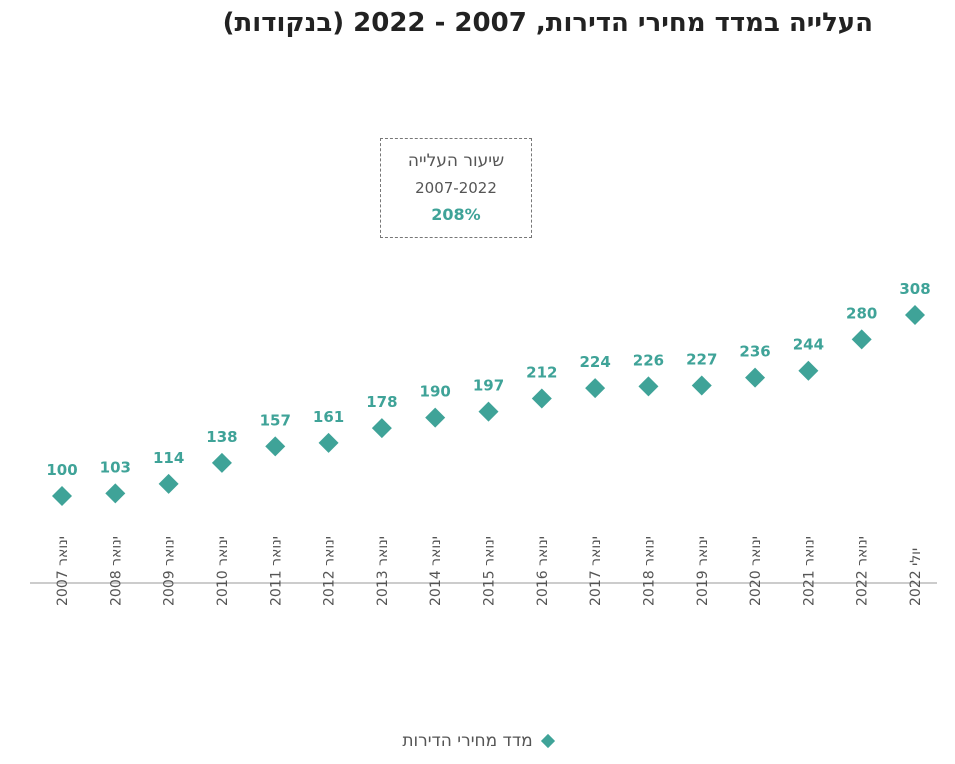 This screenshot has height=764, width=955. Describe the element at coordinates (916, 577) in the screenshot. I see `x-tick-label: יולי 2022` at that location.